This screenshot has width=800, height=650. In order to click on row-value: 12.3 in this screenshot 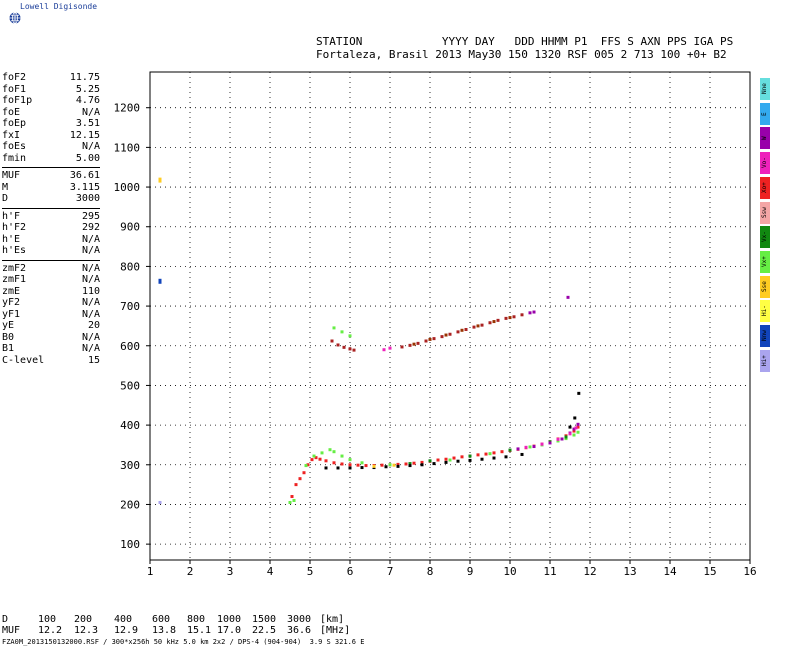, I will do `click(86, 630)`.